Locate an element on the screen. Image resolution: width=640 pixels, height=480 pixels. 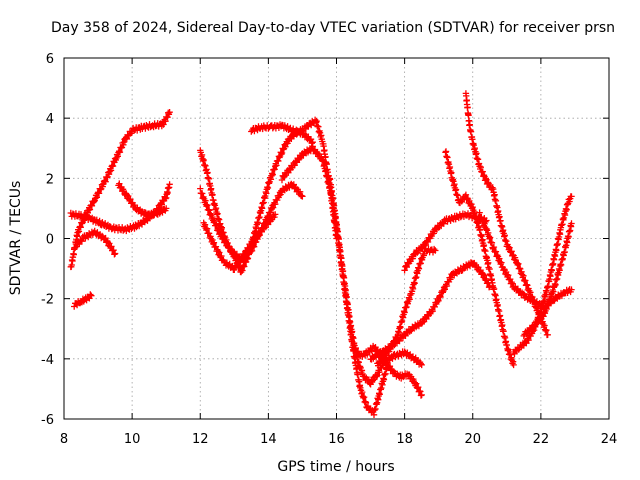
x-tick-labels: 8 10 12 14 16 18 20 22 24 is located at coordinates (338, 439).